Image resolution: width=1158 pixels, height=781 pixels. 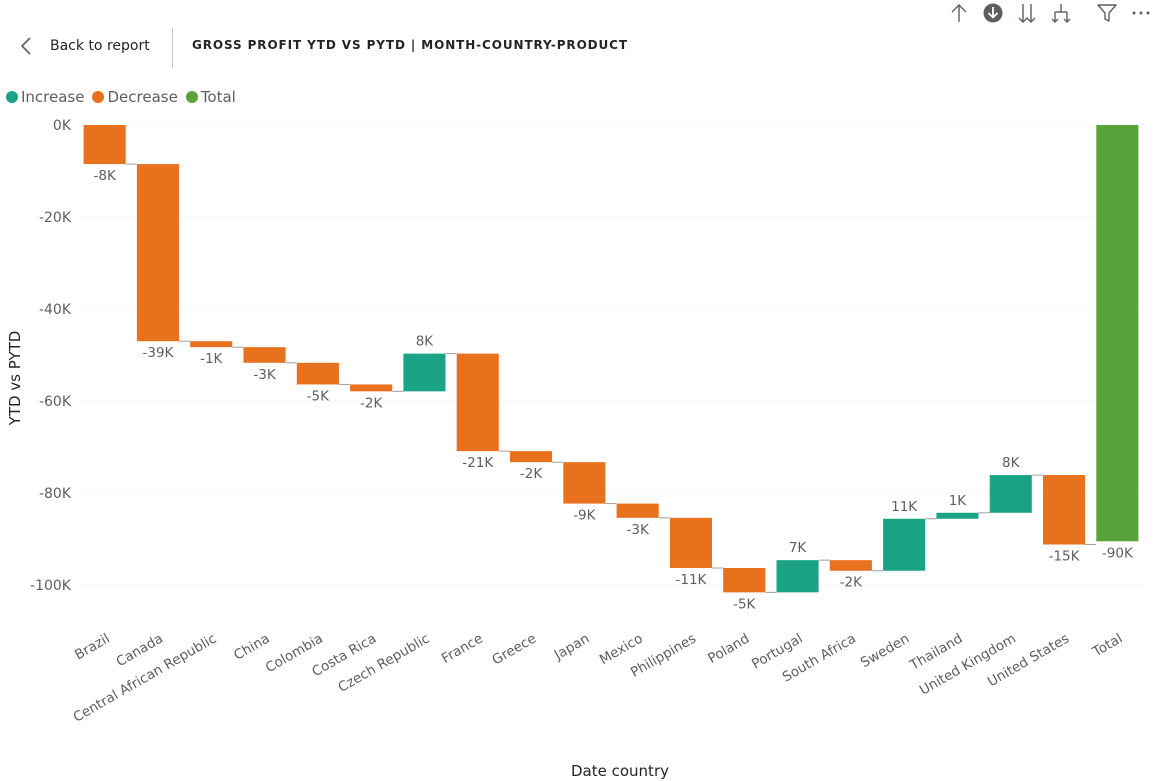 What do you see at coordinates (798, 548) in the screenshot?
I see `data-label: 7K` at bounding box center [798, 548].